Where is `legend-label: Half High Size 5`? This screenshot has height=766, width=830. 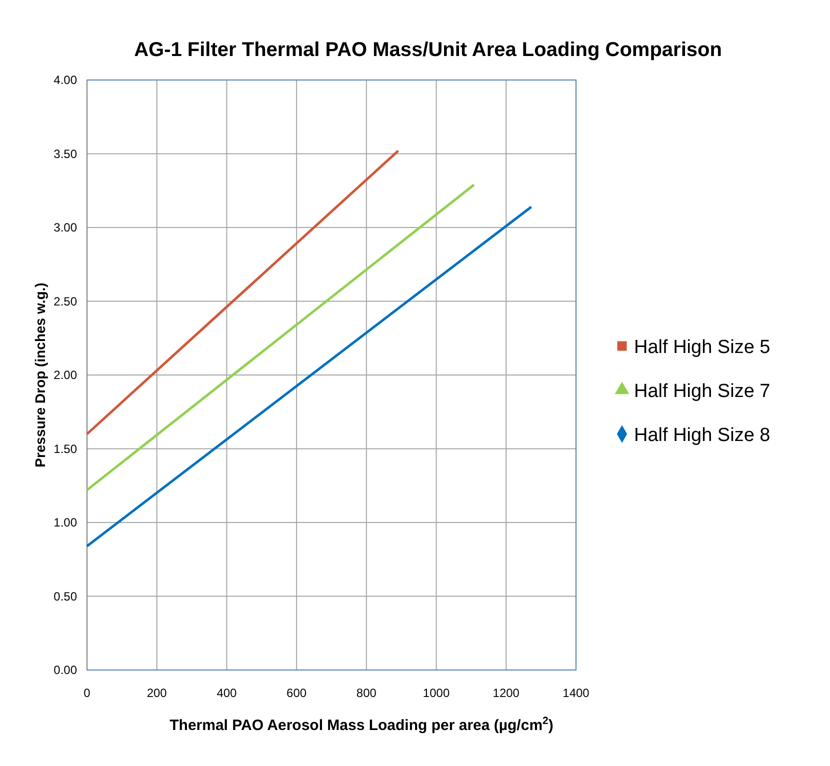
legend-label: Half High Size 5 is located at coordinates (702, 347).